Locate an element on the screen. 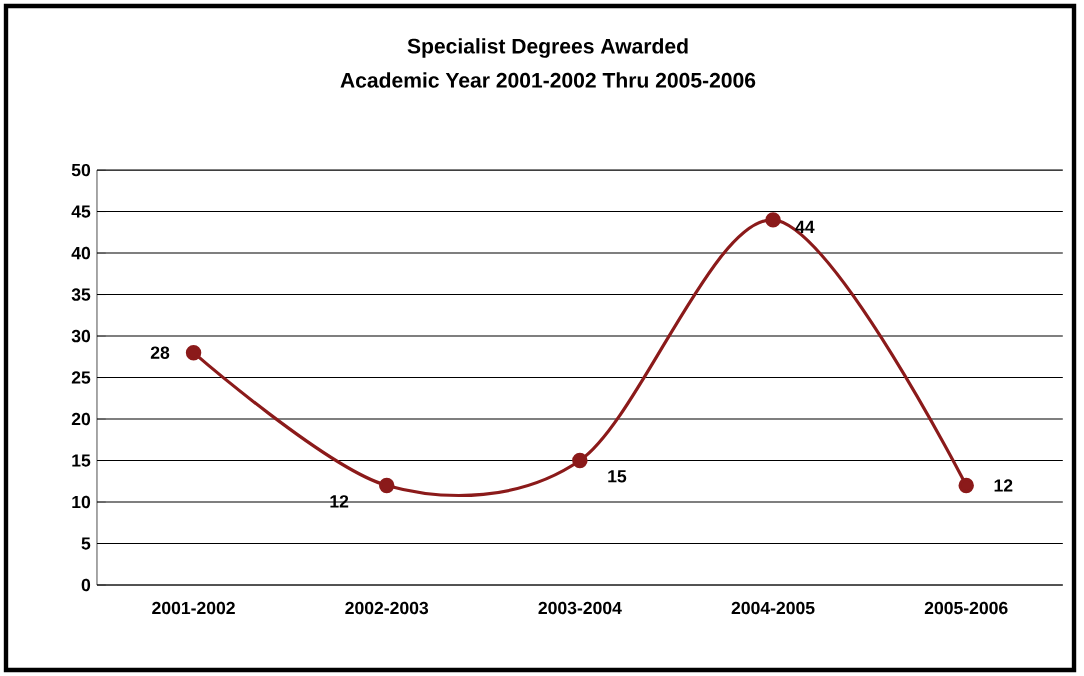  chart-title: Specialist Degrees Awarded is located at coordinates (547, 48).